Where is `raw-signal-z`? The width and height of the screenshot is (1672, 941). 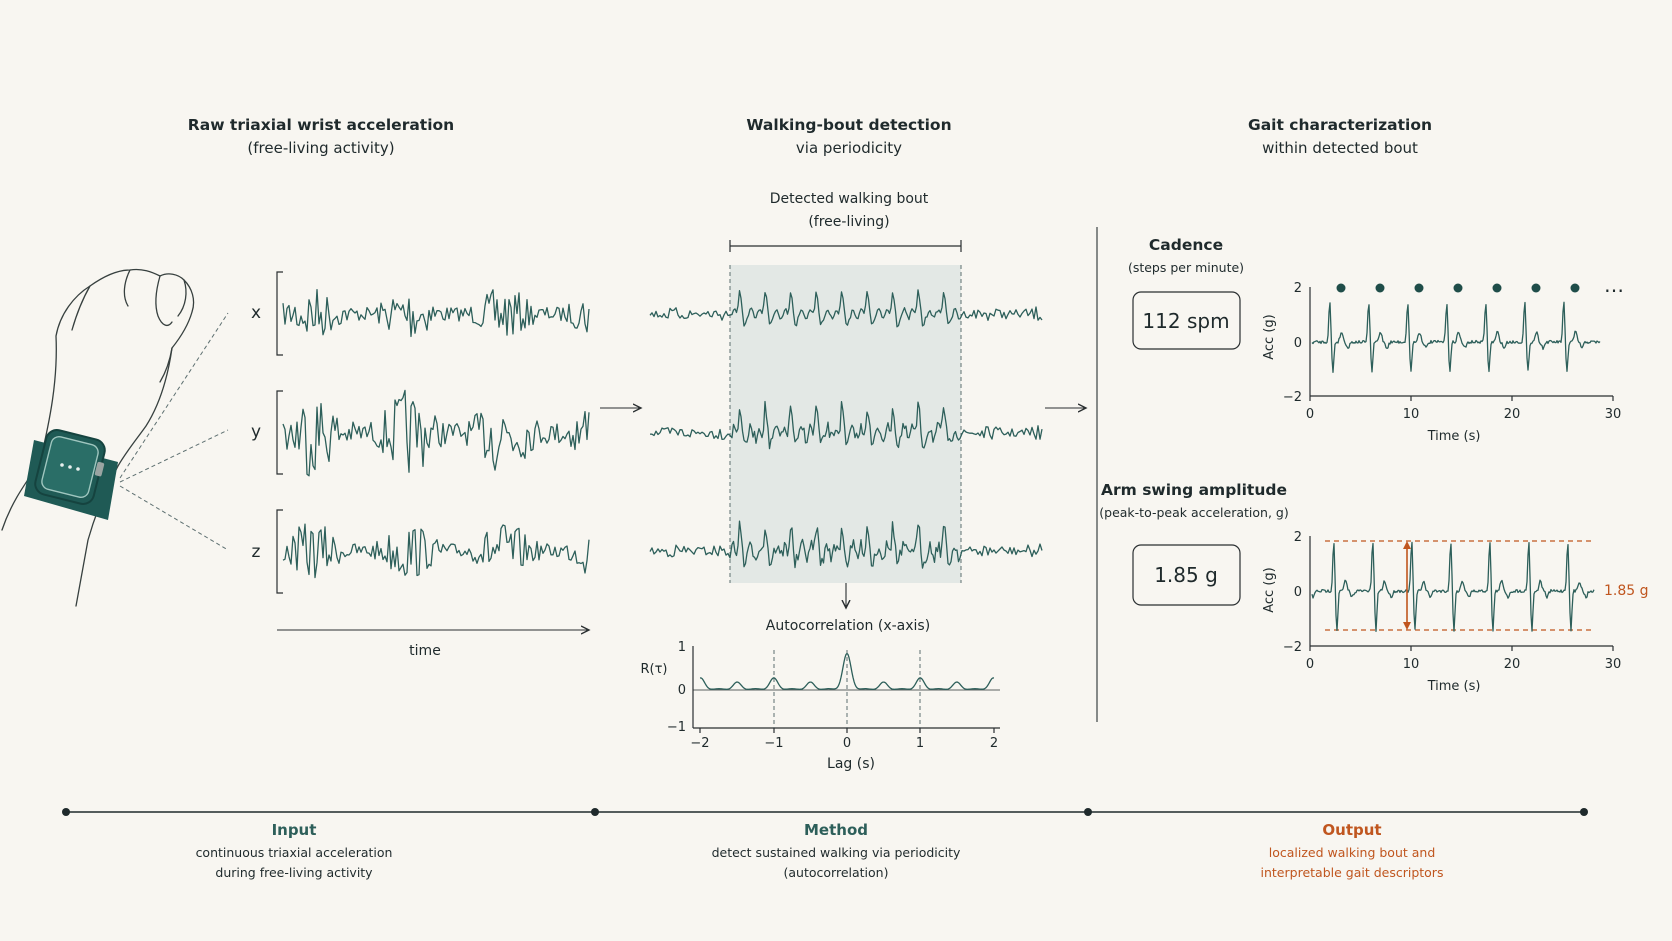 raw-signal-z is located at coordinates (436, 551).